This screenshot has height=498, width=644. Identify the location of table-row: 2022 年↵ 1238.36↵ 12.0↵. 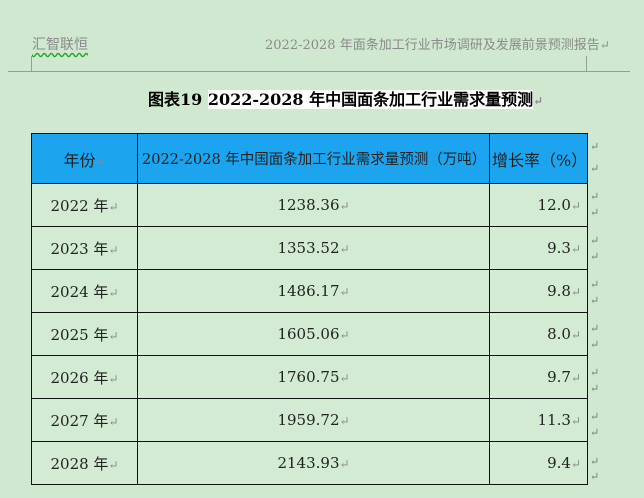
(309, 205).